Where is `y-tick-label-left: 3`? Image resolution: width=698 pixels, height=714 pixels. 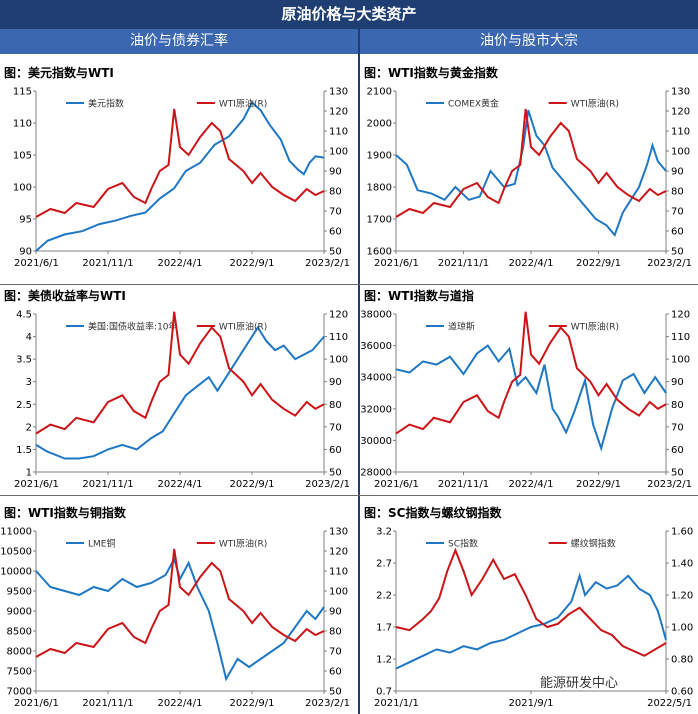
y-tick-label-left: 3 is located at coordinates (29, 382).